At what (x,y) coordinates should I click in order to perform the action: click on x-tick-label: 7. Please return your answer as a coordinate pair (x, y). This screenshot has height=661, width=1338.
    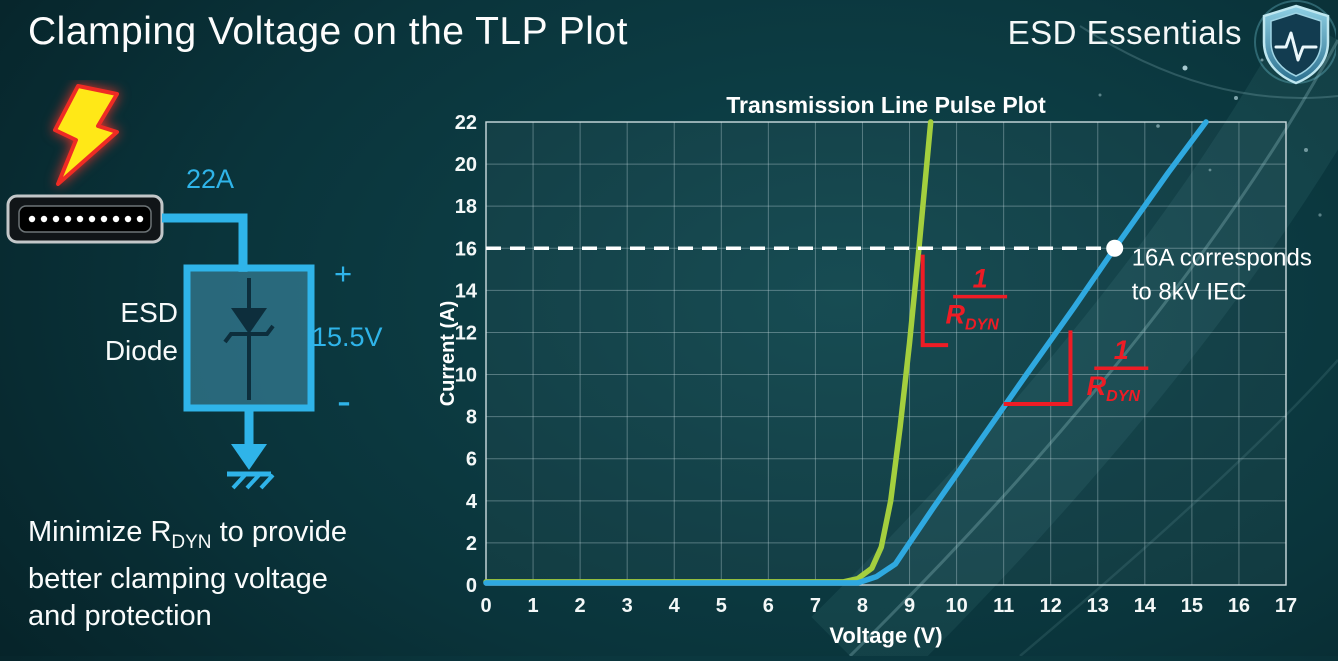
    Looking at the image, I should click on (815, 606).